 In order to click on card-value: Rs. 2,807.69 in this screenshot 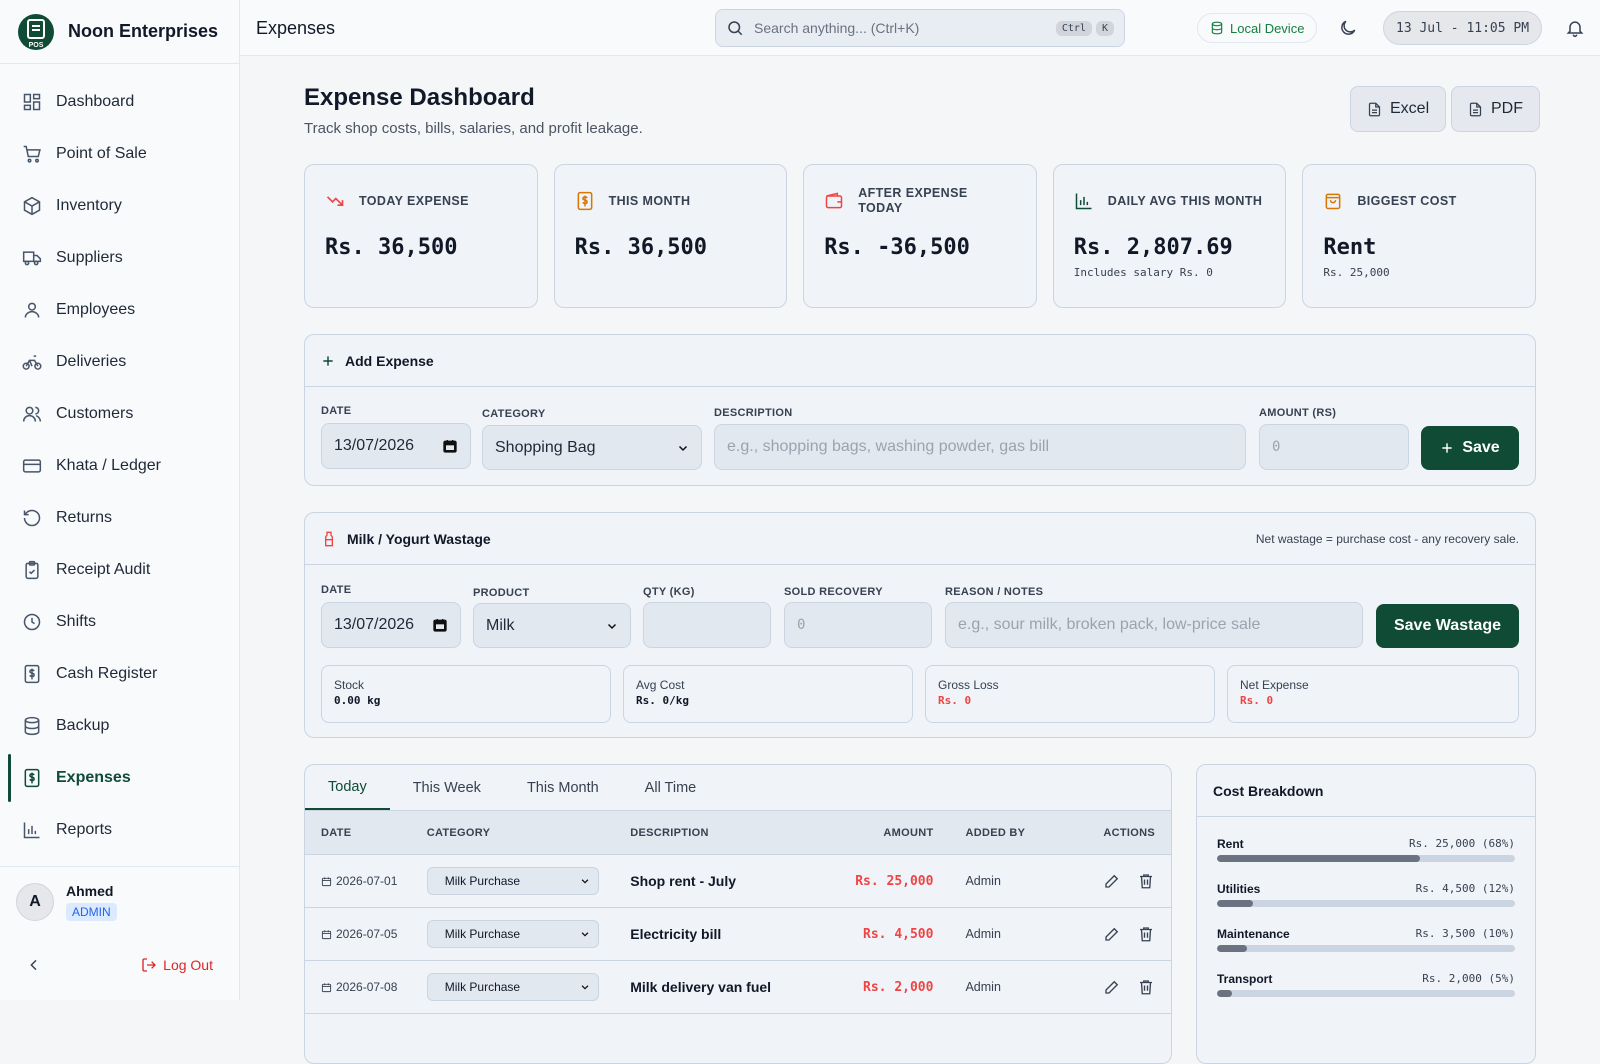, I will do `click(1170, 247)`.